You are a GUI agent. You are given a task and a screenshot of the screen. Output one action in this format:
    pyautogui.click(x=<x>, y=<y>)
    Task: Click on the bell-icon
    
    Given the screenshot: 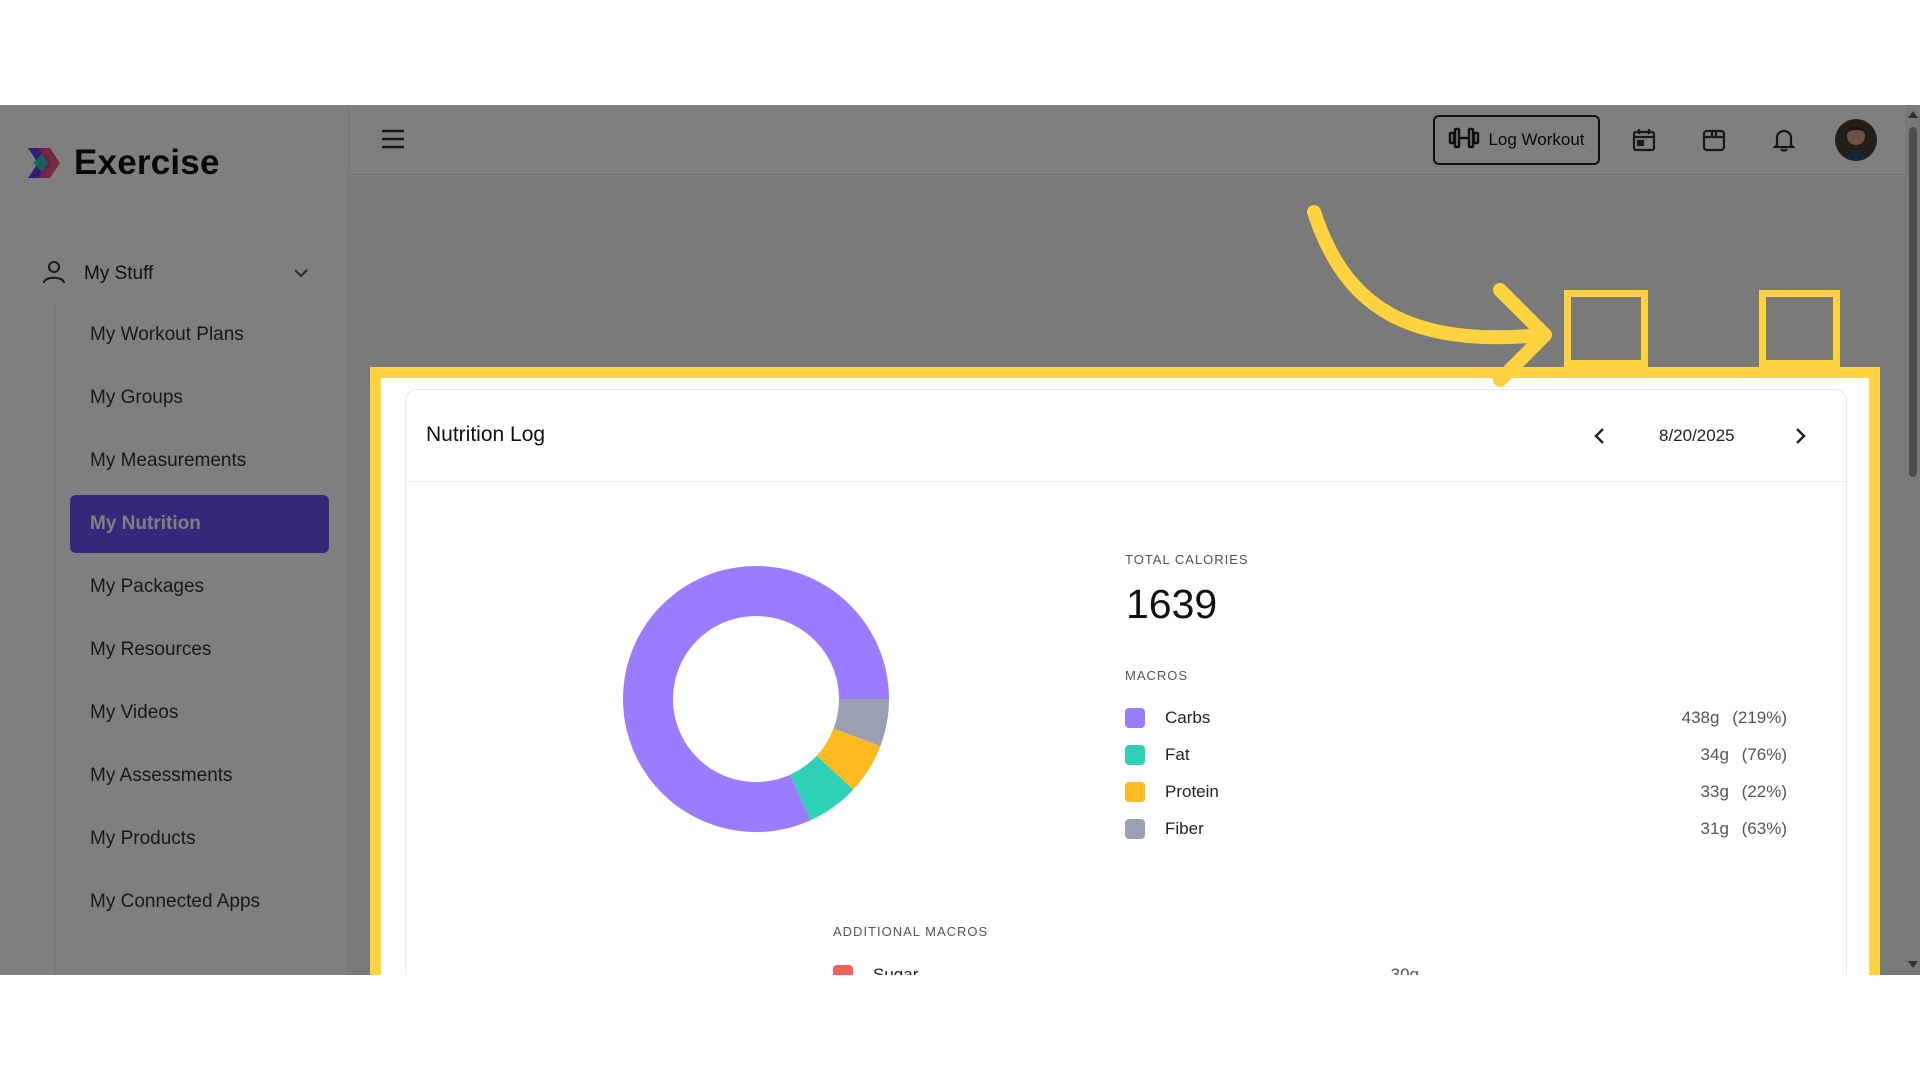 What is the action you would take?
    pyautogui.click(x=1784, y=140)
    